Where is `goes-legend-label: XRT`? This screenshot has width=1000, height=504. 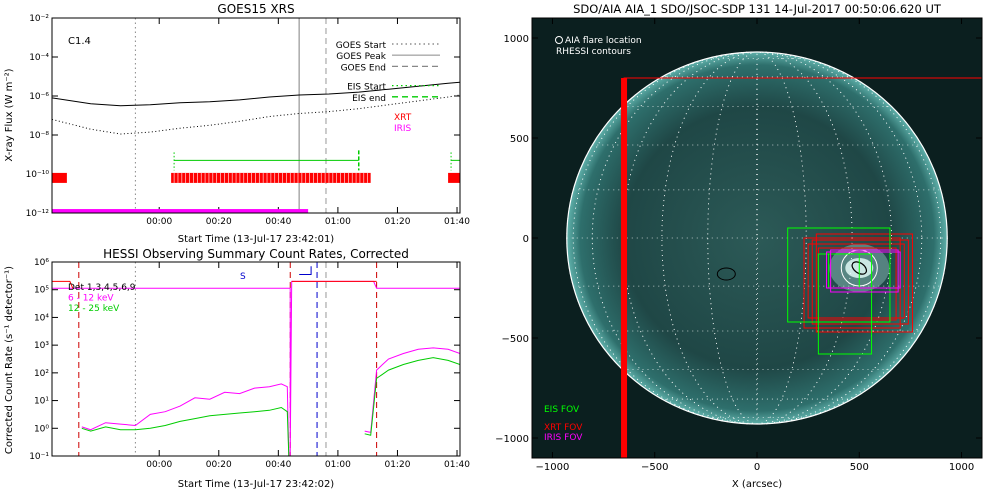 goes-legend-label: XRT is located at coordinates (403, 118).